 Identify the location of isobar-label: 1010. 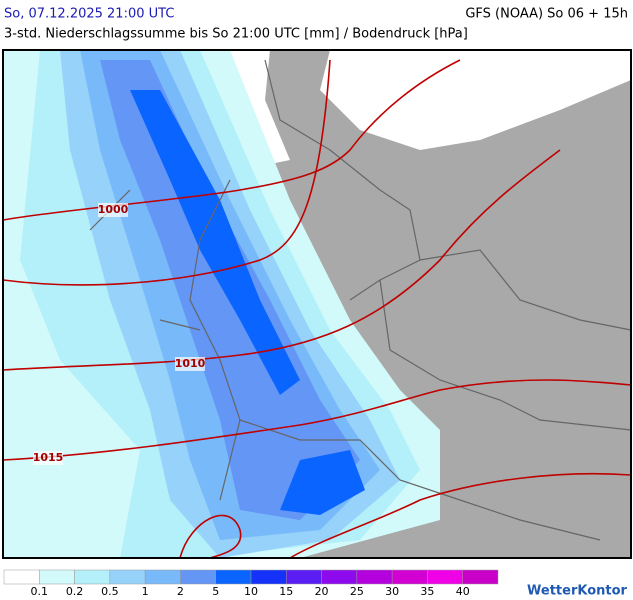
(190, 363).